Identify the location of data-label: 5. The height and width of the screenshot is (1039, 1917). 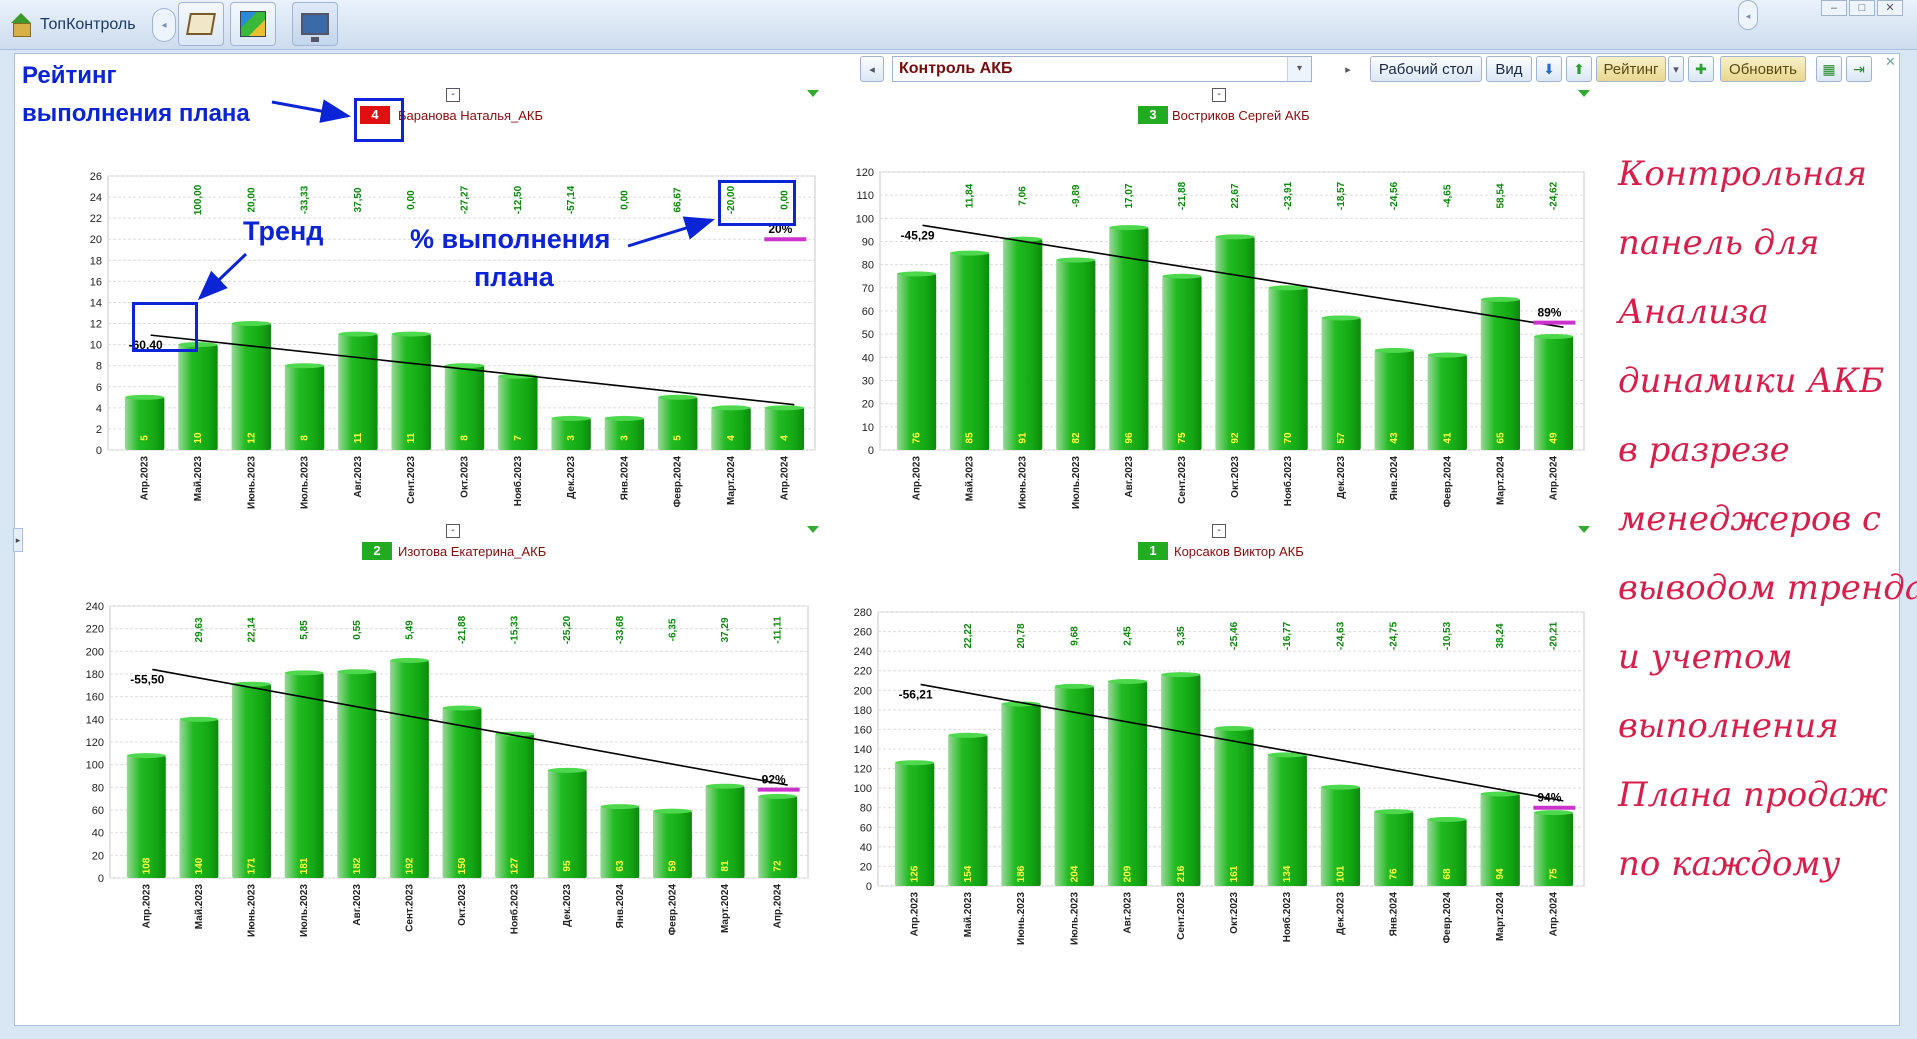
(678, 438).